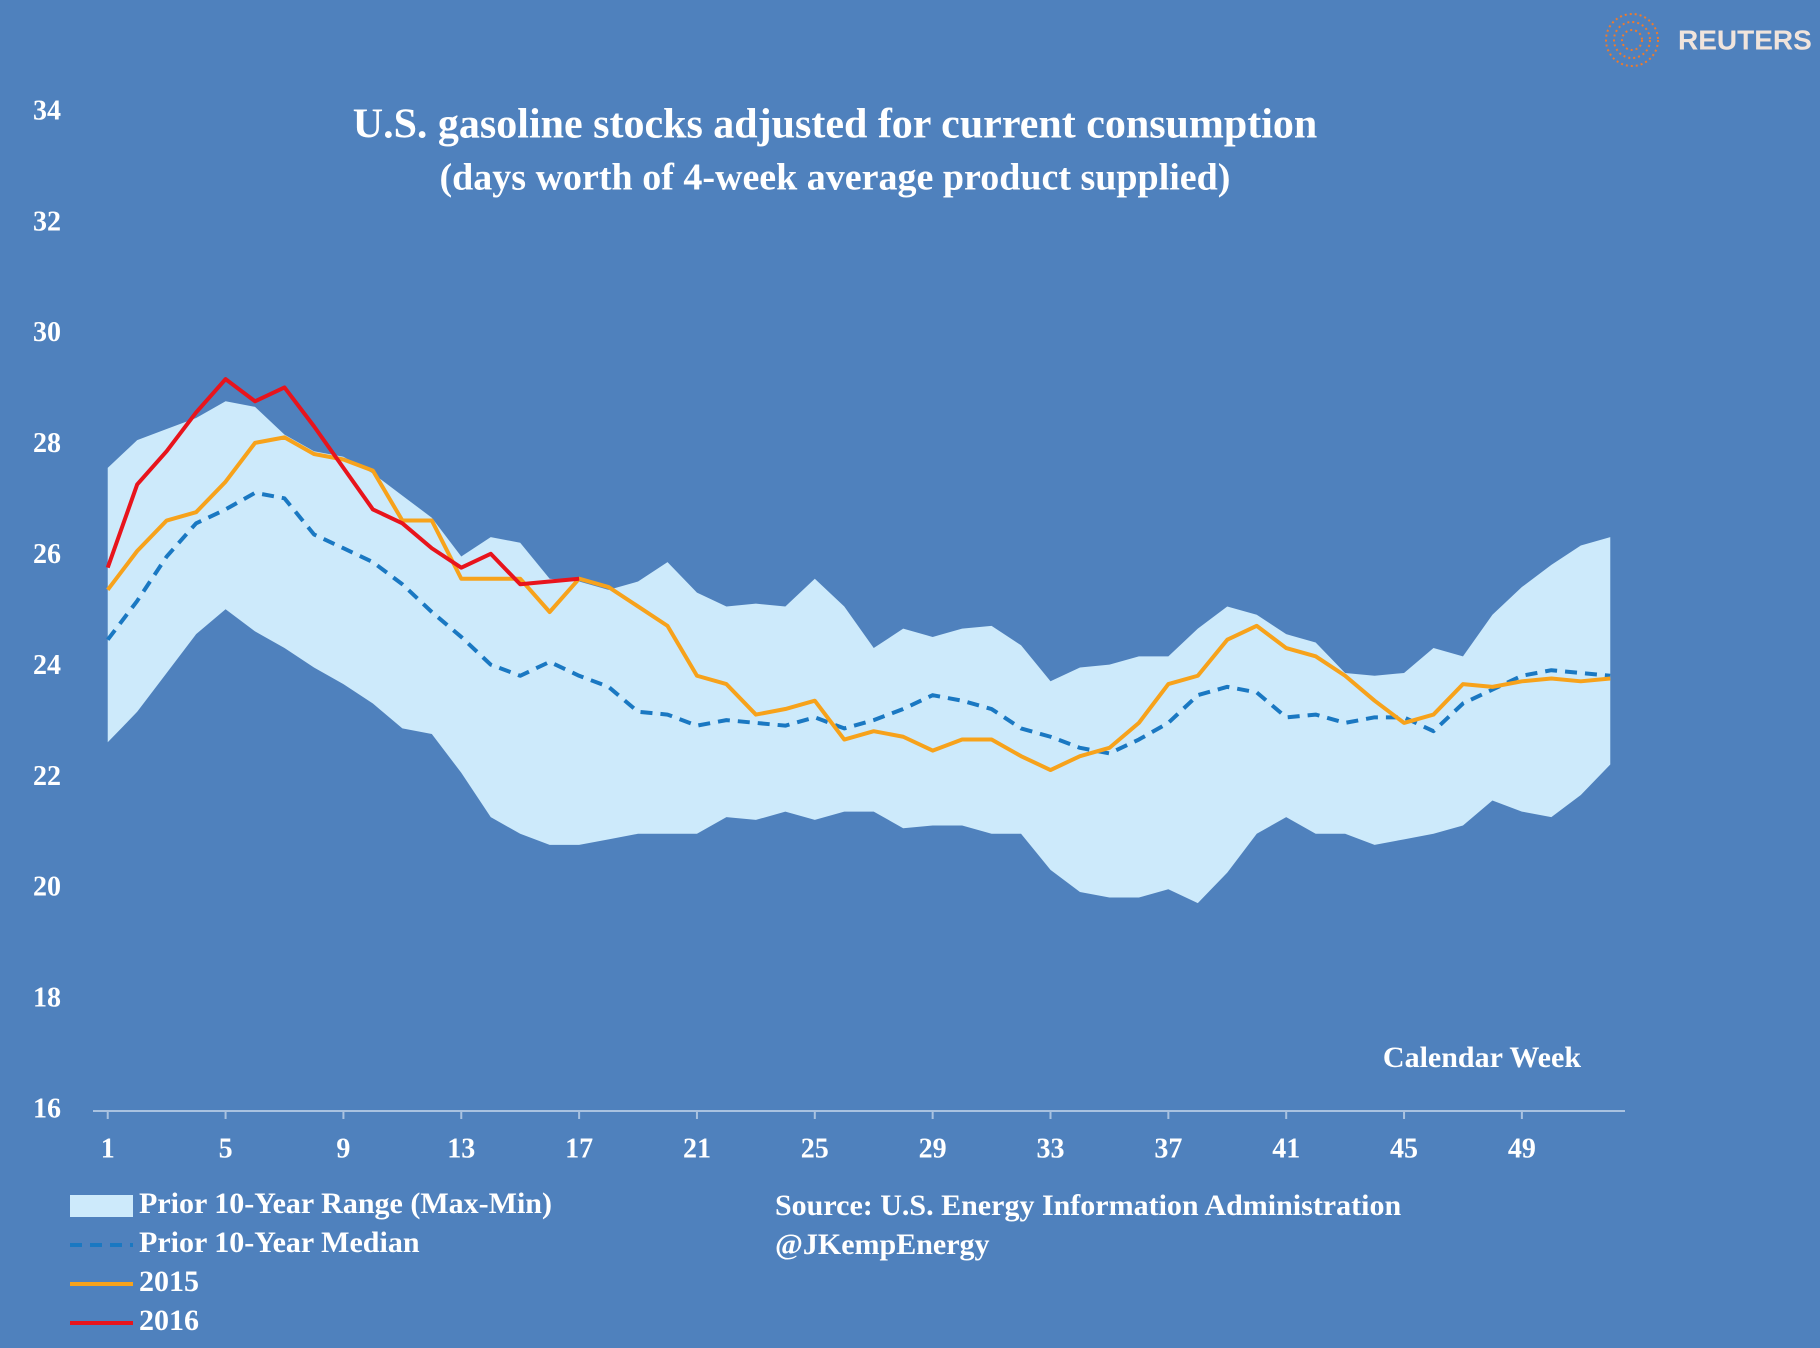 The width and height of the screenshot is (1820, 1348). Describe the element at coordinates (933, 1148) in the screenshot. I see `x-tick-label: 29` at that location.